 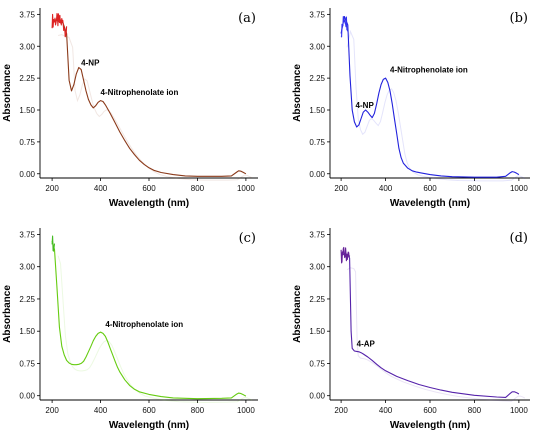 What do you see at coordinates (247, 18) in the screenshot?
I see `panel-label: (a)` at bounding box center [247, 18].